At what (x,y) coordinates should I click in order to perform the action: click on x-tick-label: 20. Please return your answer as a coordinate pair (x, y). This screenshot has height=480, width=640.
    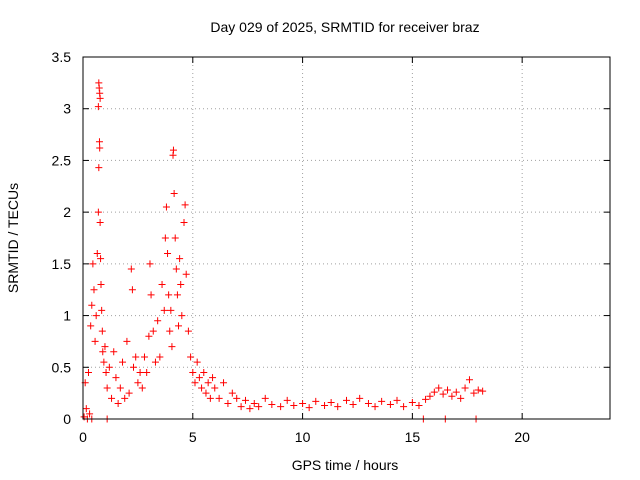
    Looking at the image, I should click on (522, 437).